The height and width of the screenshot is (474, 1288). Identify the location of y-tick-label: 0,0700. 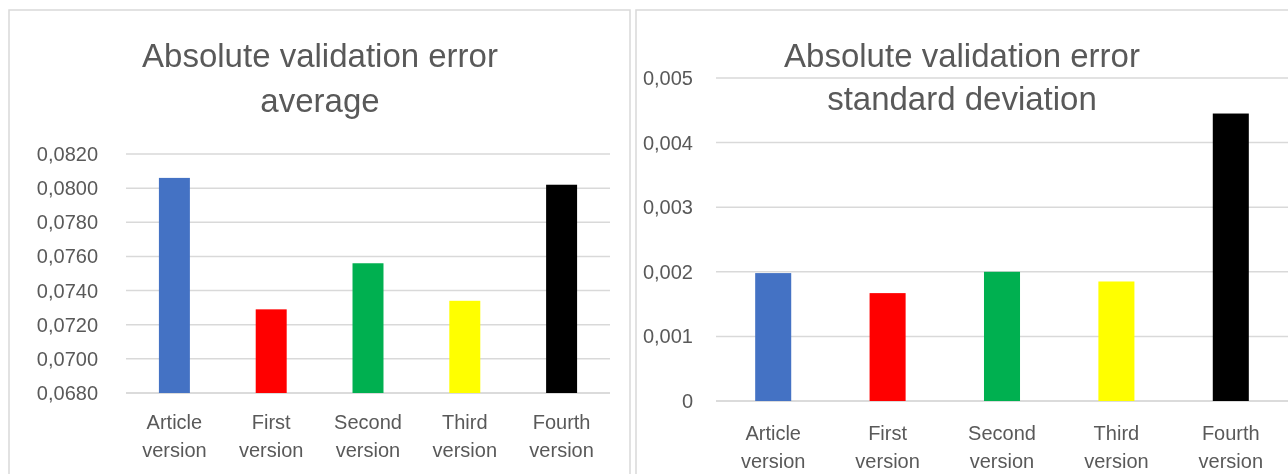
(67, 358).